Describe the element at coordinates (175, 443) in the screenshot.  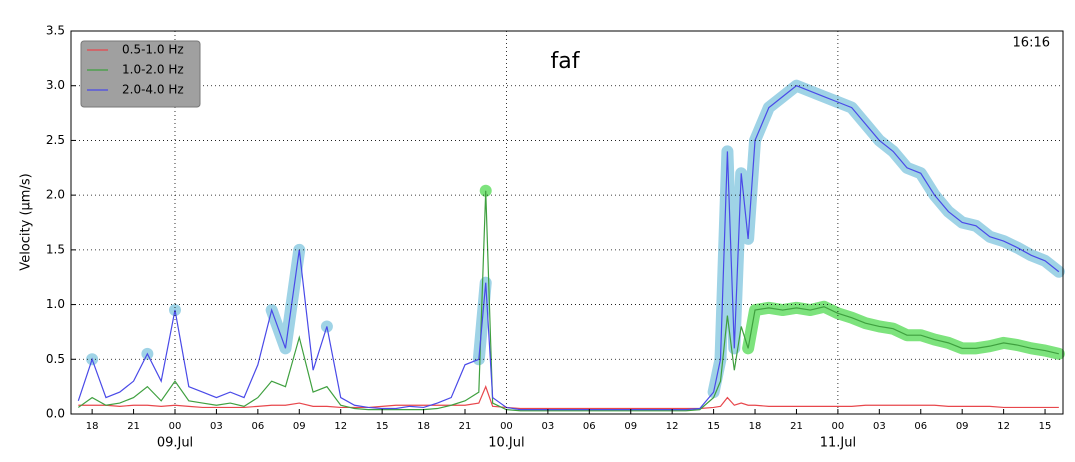
I see `date-label: 09.Jul` at that location.